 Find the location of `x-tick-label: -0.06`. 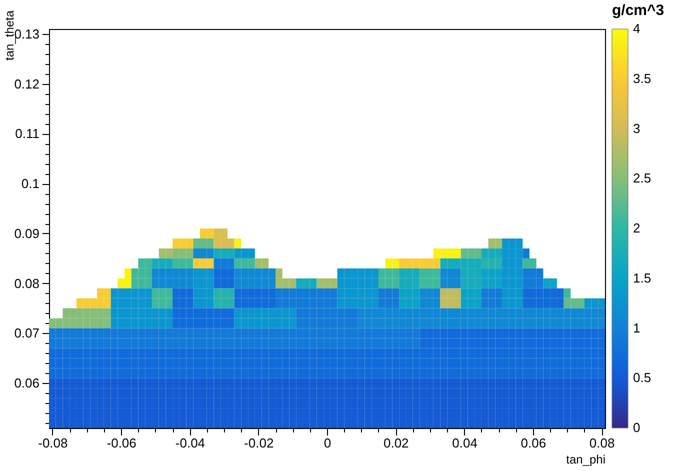

x-tick-label: -0.06 is located at coordinates (121, 443).